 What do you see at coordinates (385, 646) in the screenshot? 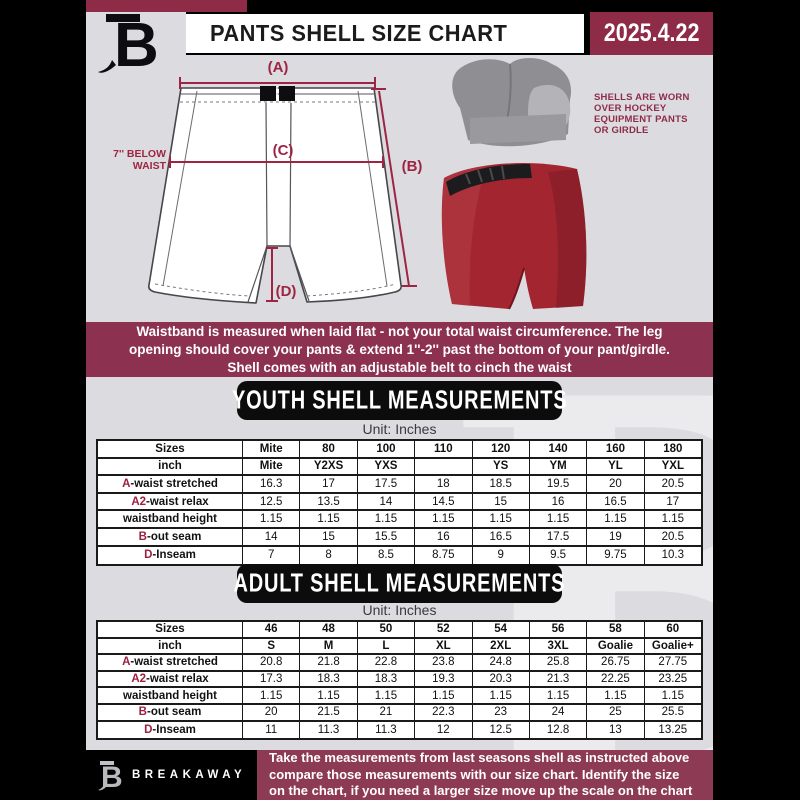
I see `table-cell: L` at bounding box center [385, 646].